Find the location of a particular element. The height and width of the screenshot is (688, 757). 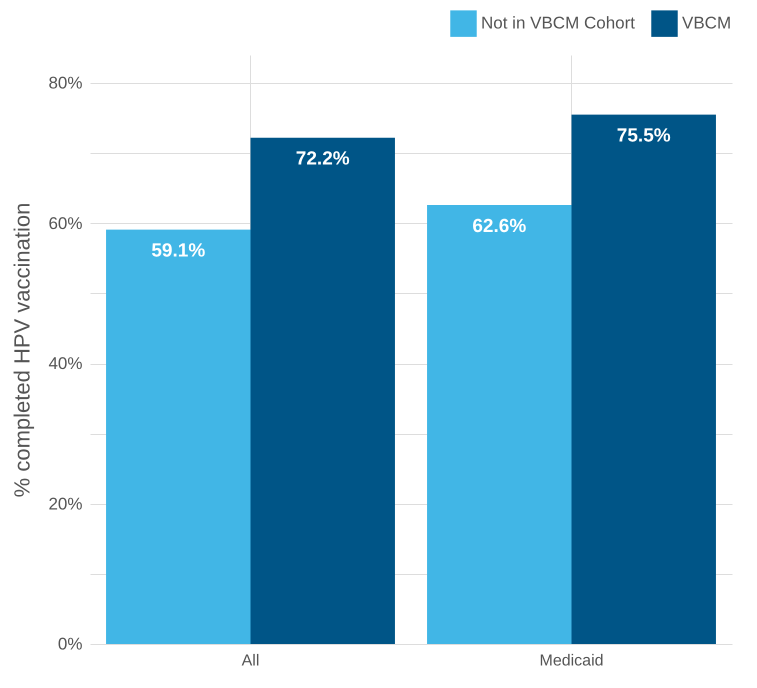

data-label: 75.5% is located at coordinates (643, 136).